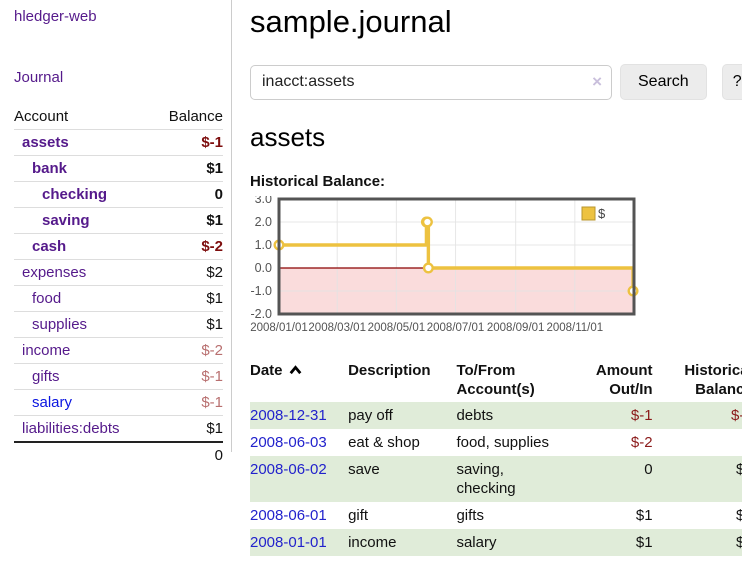 The height and width of the screenshot is (582, 742). I want to click on column-header-balance: Historical Balance, so click(713, 380).